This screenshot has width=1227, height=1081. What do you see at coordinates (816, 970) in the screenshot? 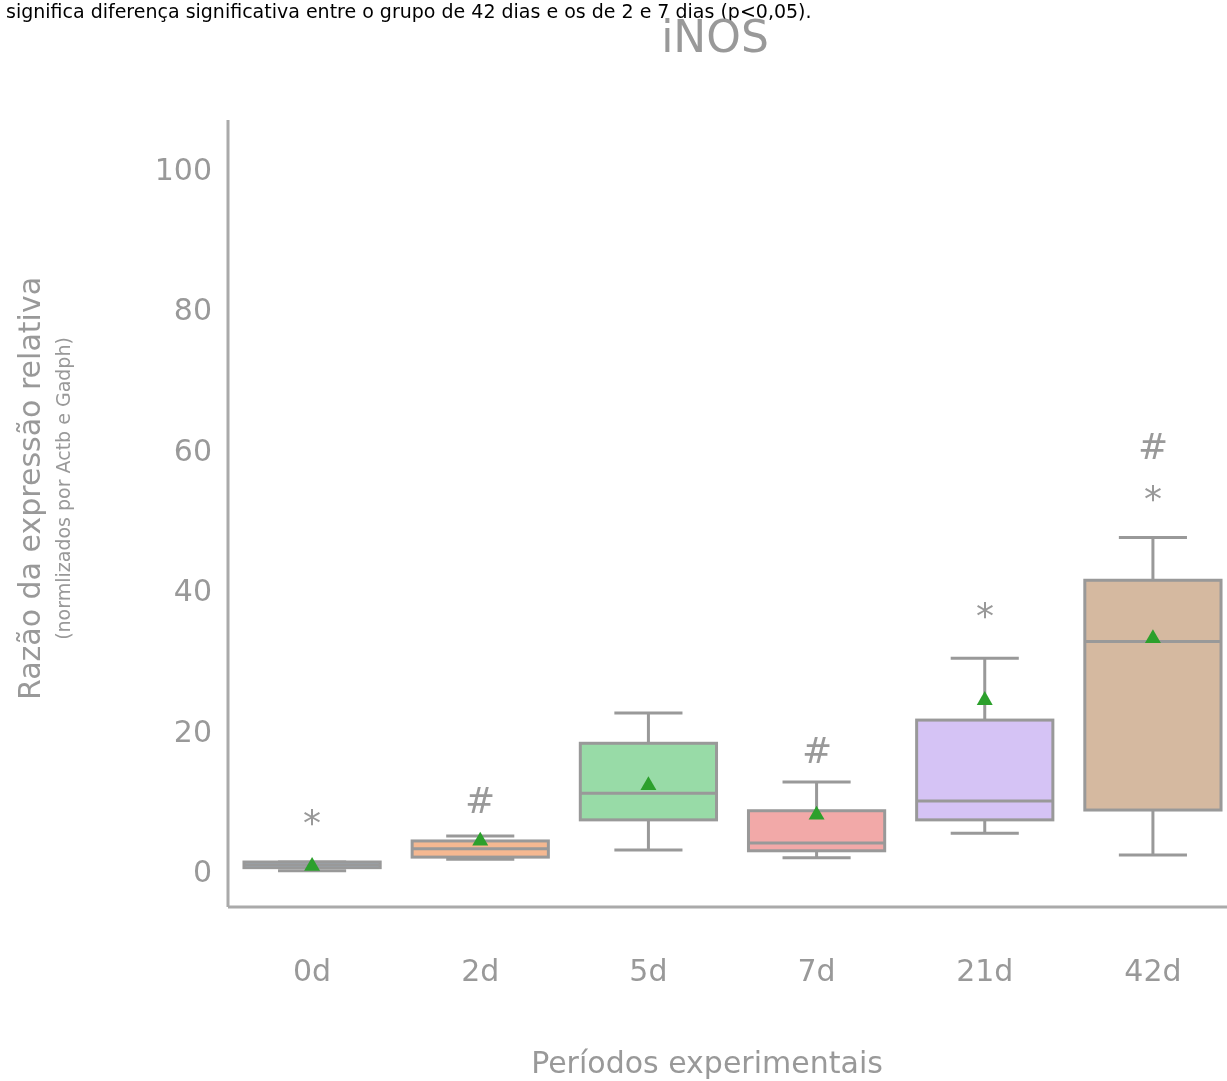
I see `x-tick-label: 7d` at bounding box center [816, 970].